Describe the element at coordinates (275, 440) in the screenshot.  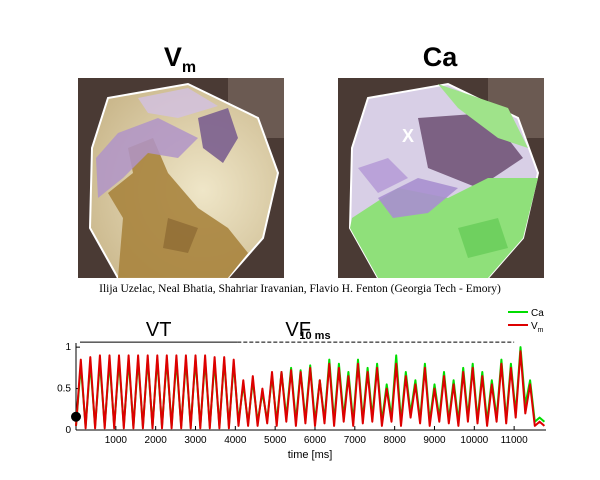
I see `x-tick-label: 5000` at that location.